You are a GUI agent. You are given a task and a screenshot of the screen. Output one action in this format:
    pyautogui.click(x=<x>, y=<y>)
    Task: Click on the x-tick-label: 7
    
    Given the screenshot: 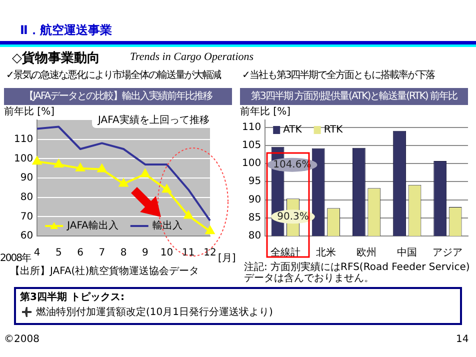 What is the action you would take?
    pyautogui.click(x=102, y=253)
    